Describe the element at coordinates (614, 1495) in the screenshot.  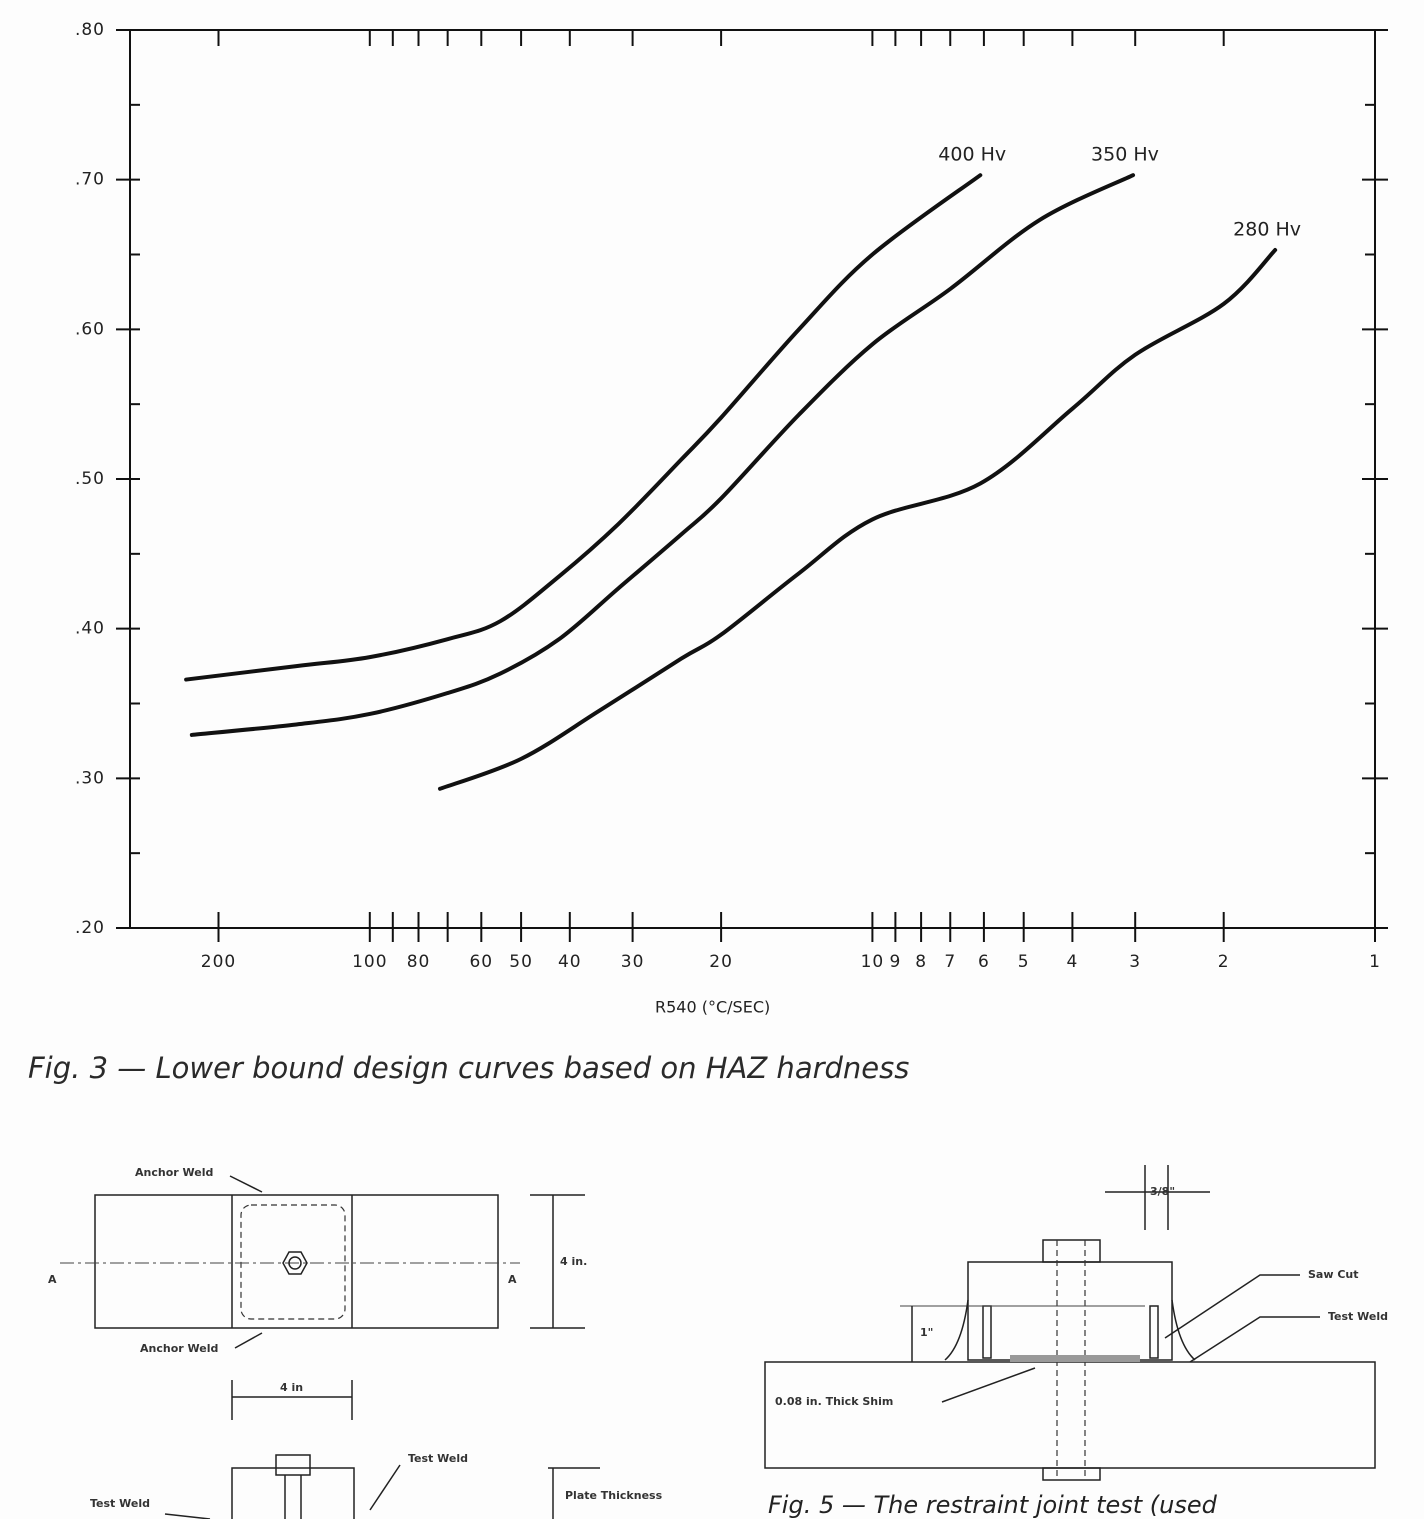
I see `label: Plate Thickness` at that location.